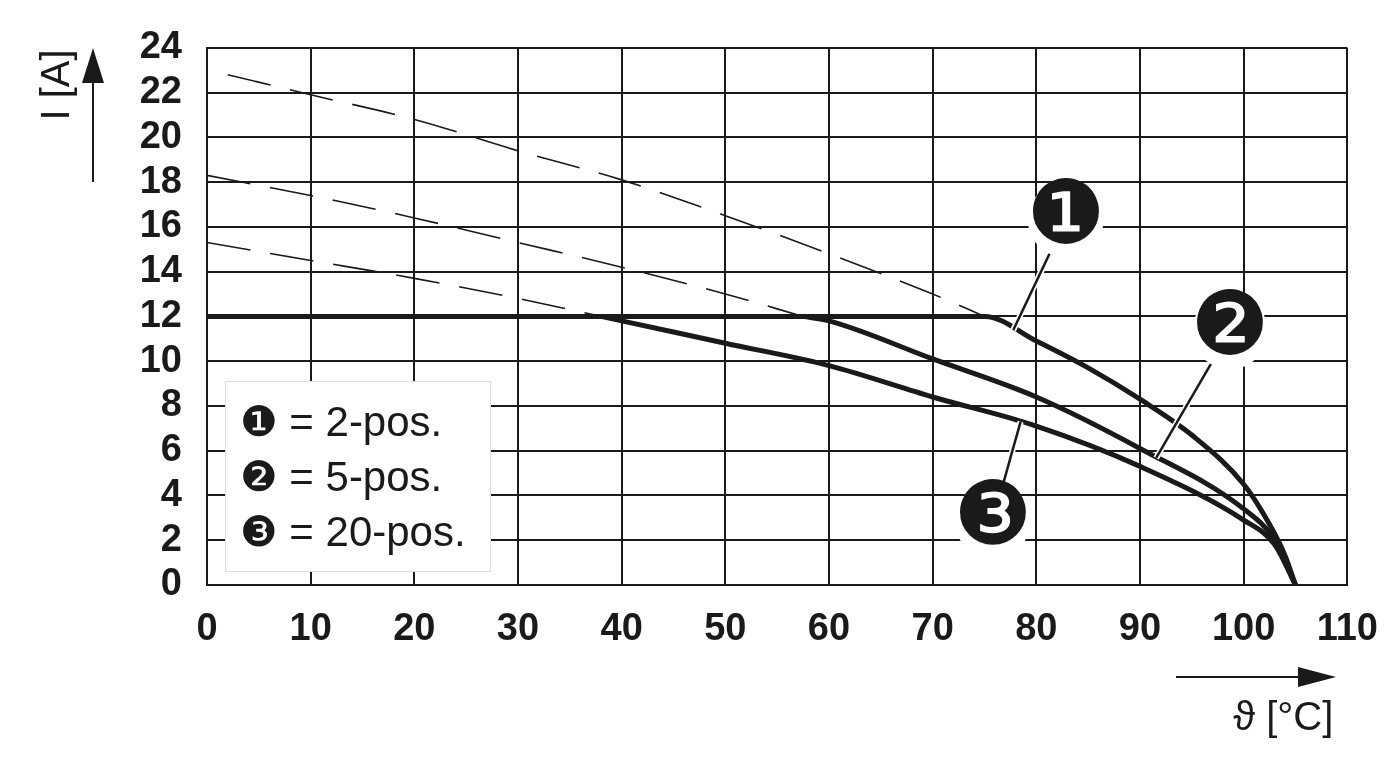  Describe the element at coordinates (1243, 627) in the screenshot. I see `x-tick-label: 100` at that location.